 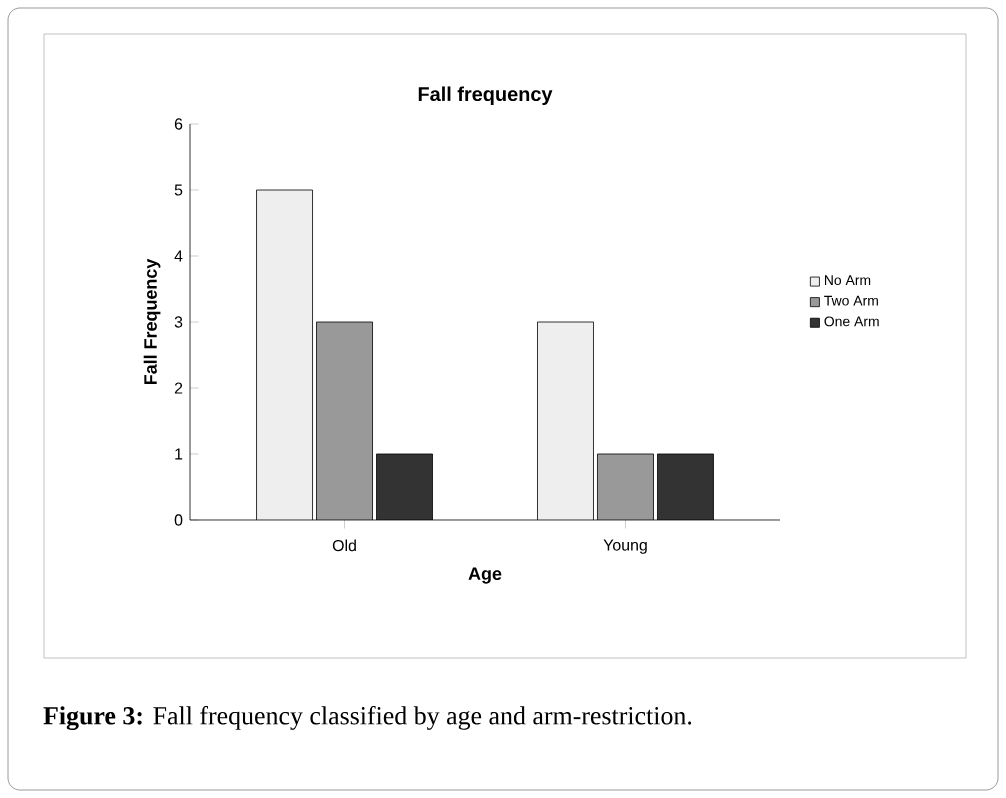 I want to click on x-axis-title: Age, so click(x=485, y=575).